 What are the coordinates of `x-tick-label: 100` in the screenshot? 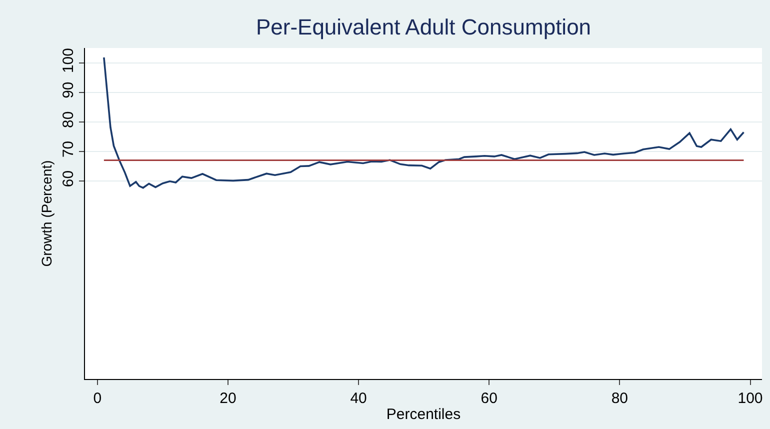 It's located at (750, 398).